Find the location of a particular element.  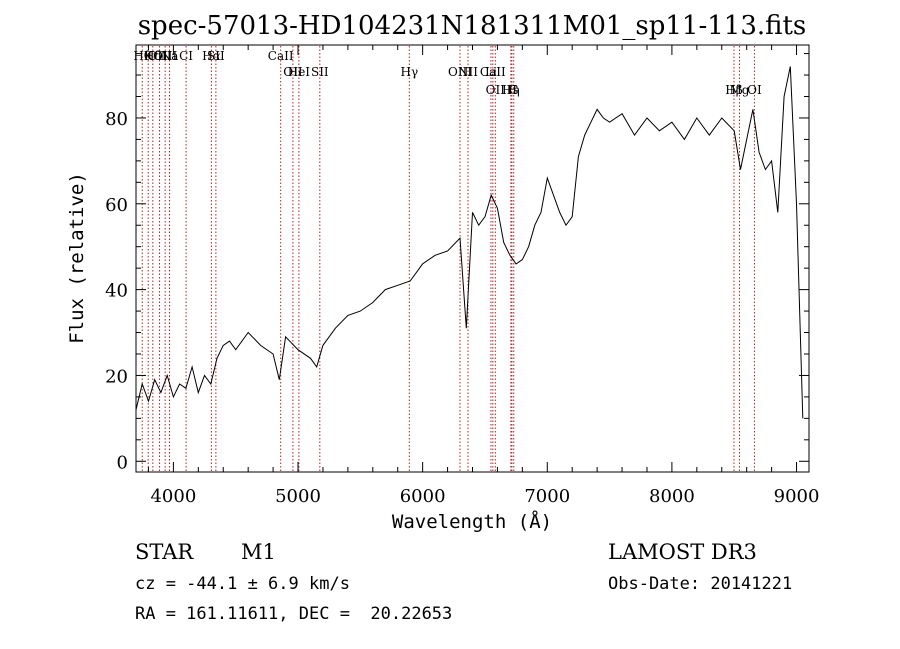

redshift-cz: cz = -44.1 ± 6.9 km/s is located at coordinates (242, 584).